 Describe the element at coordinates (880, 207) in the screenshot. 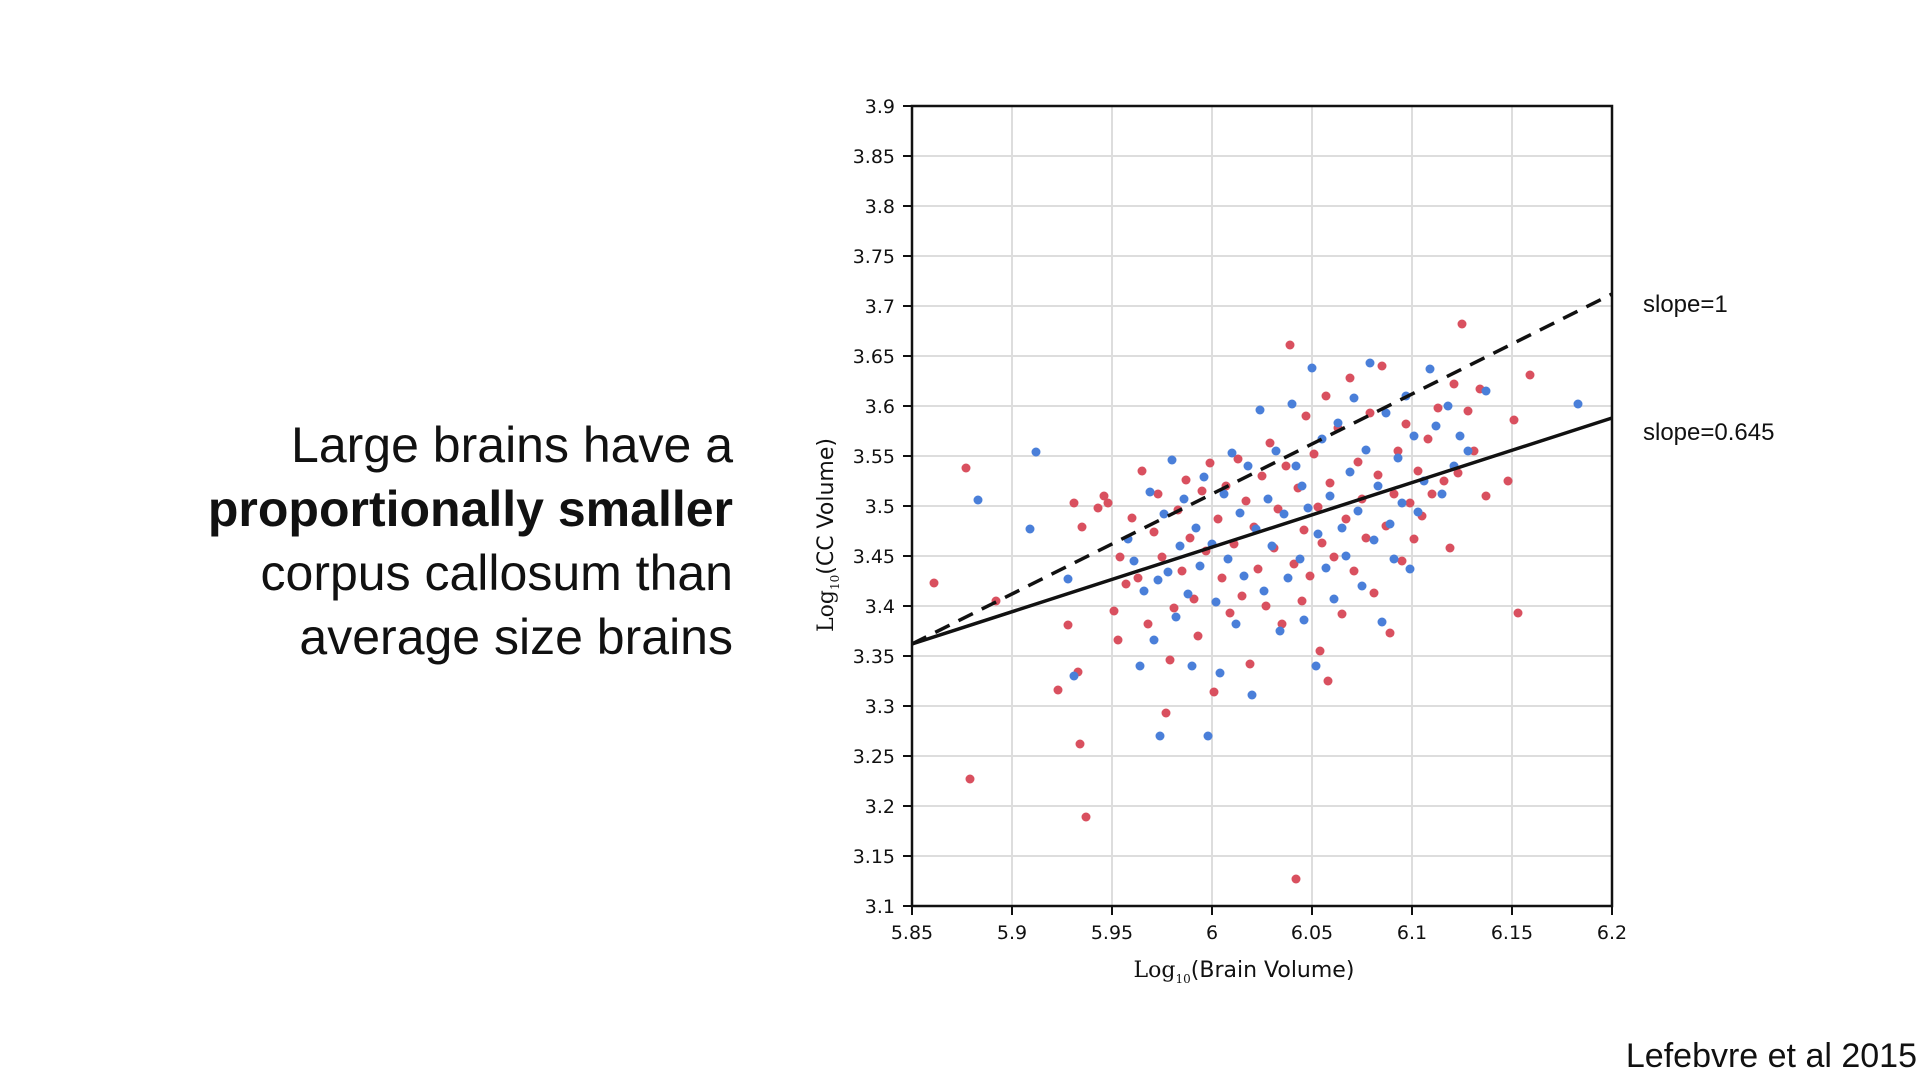

I see `y-tick-label: 3.8` at that location.